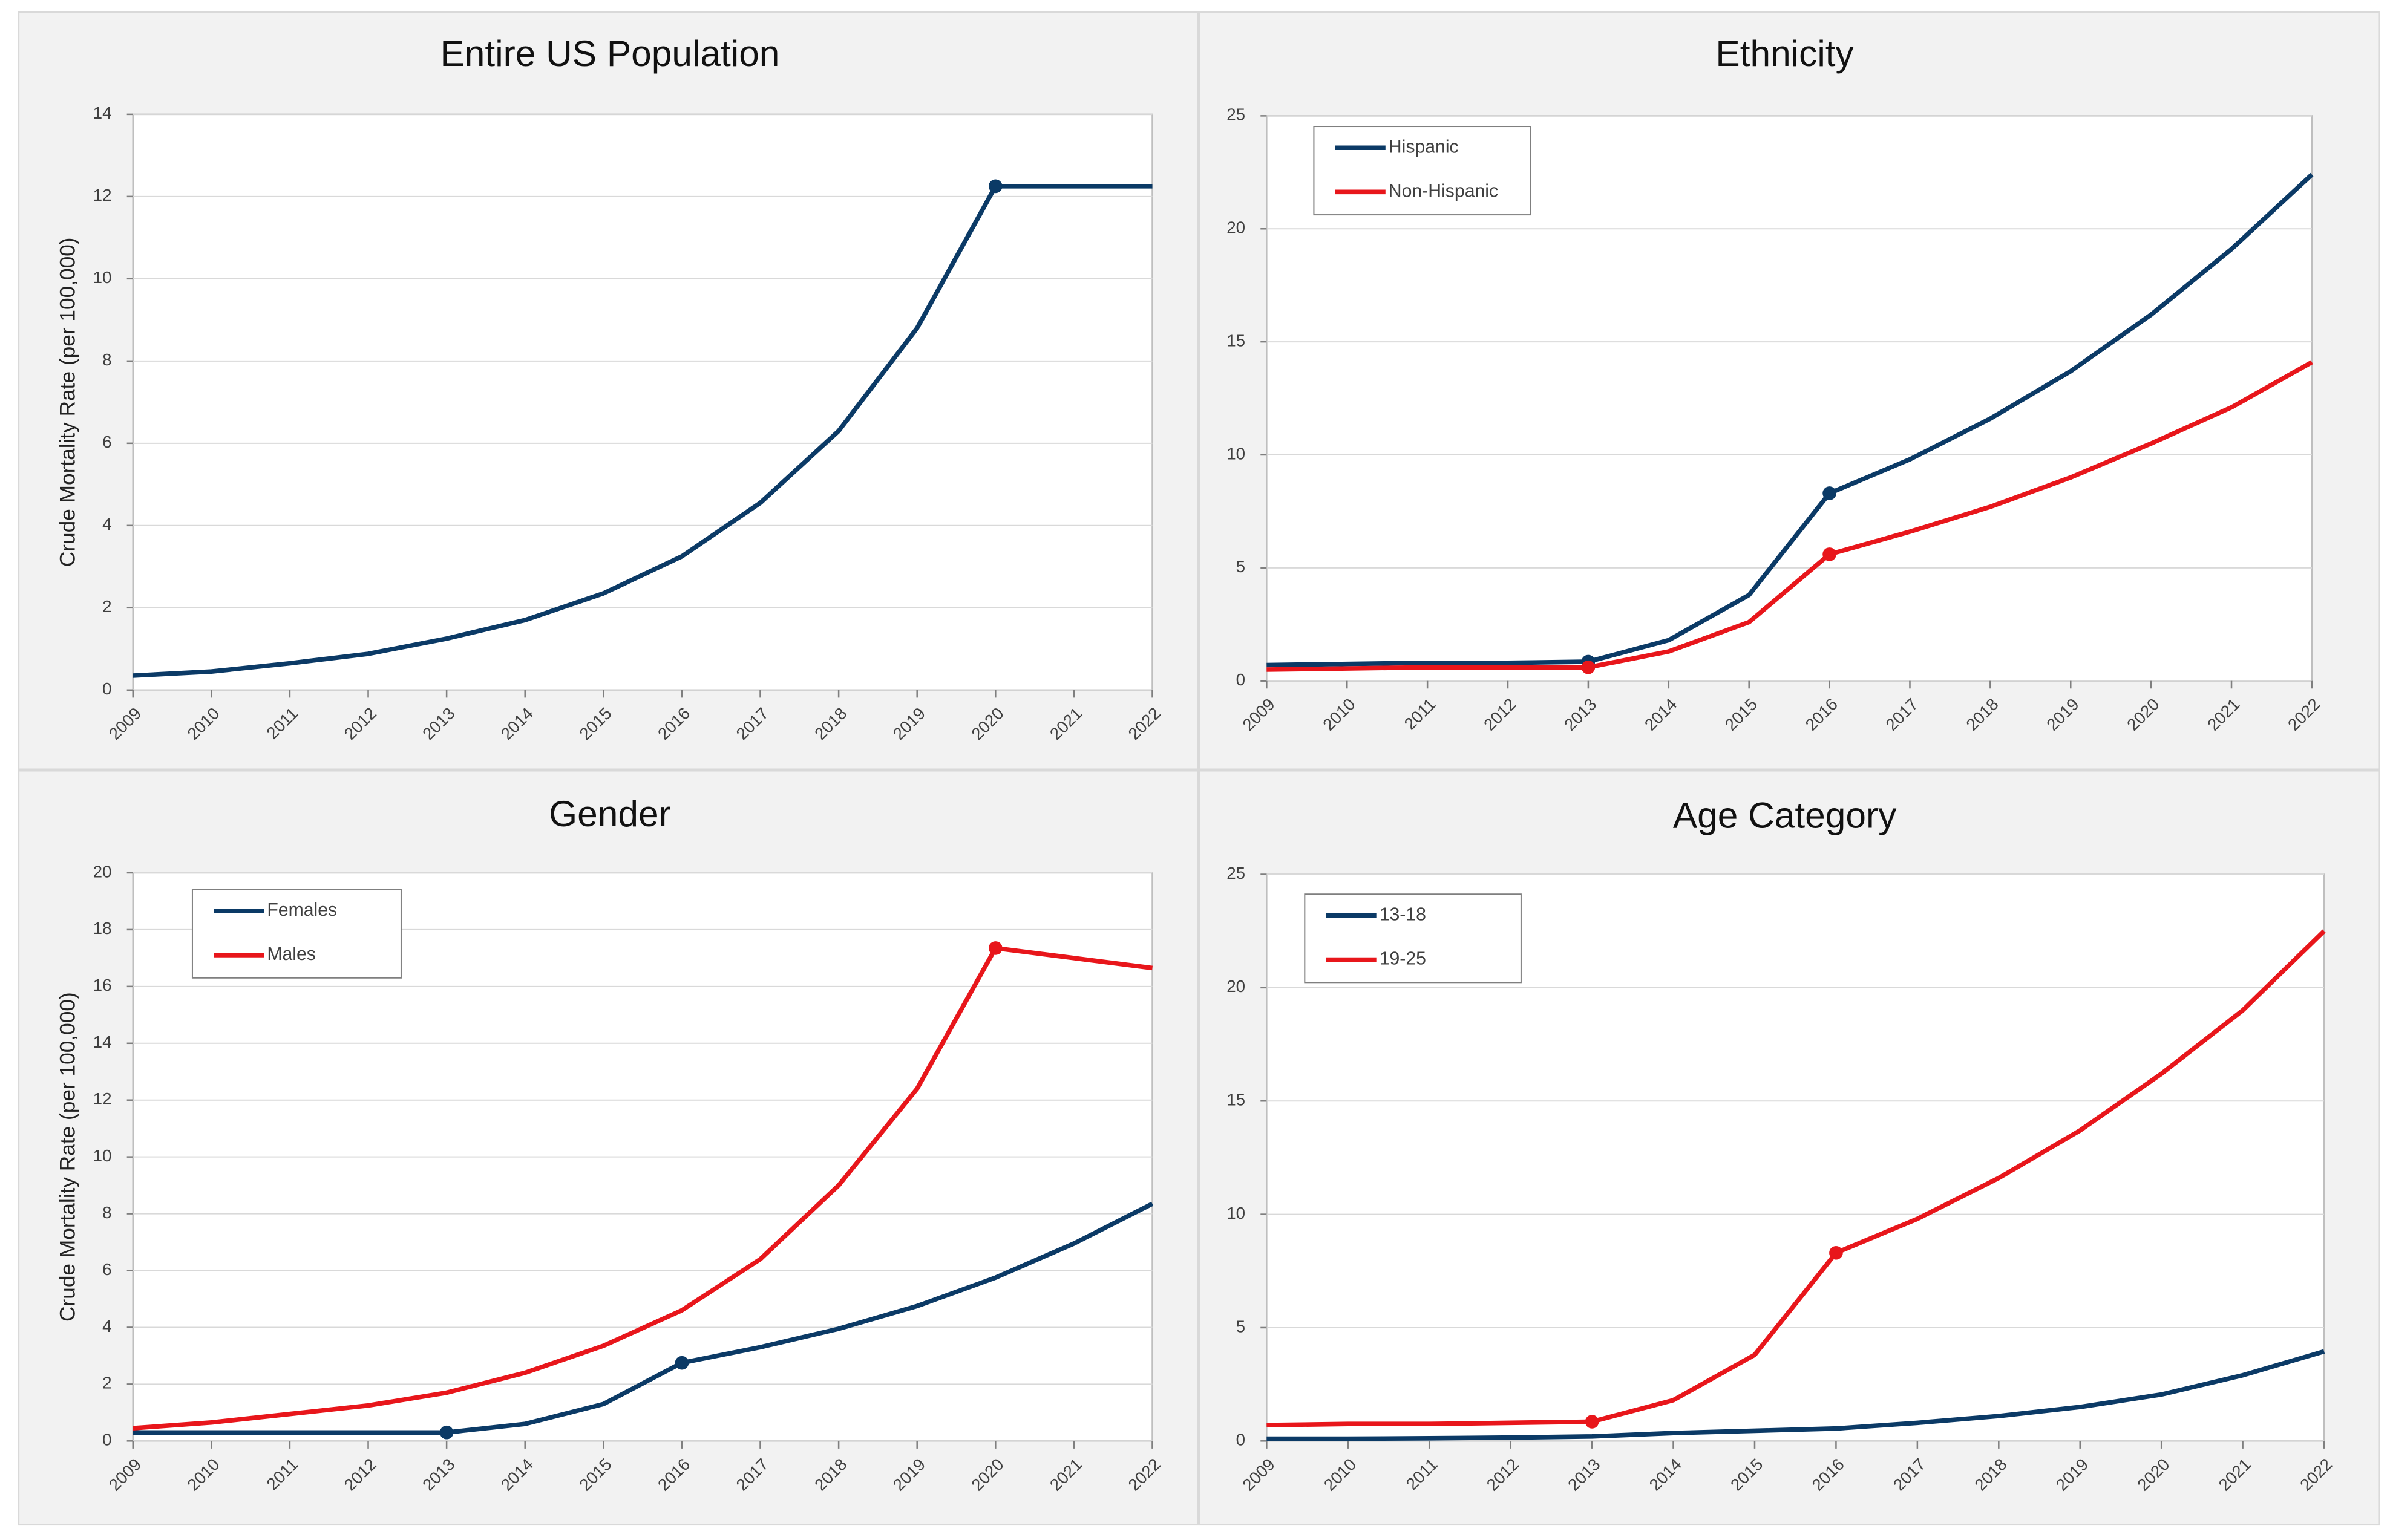 The width and height of the screenshot is (2390, 1540). I want to click on chart-title: Ethnicity, so click(1784, 53).